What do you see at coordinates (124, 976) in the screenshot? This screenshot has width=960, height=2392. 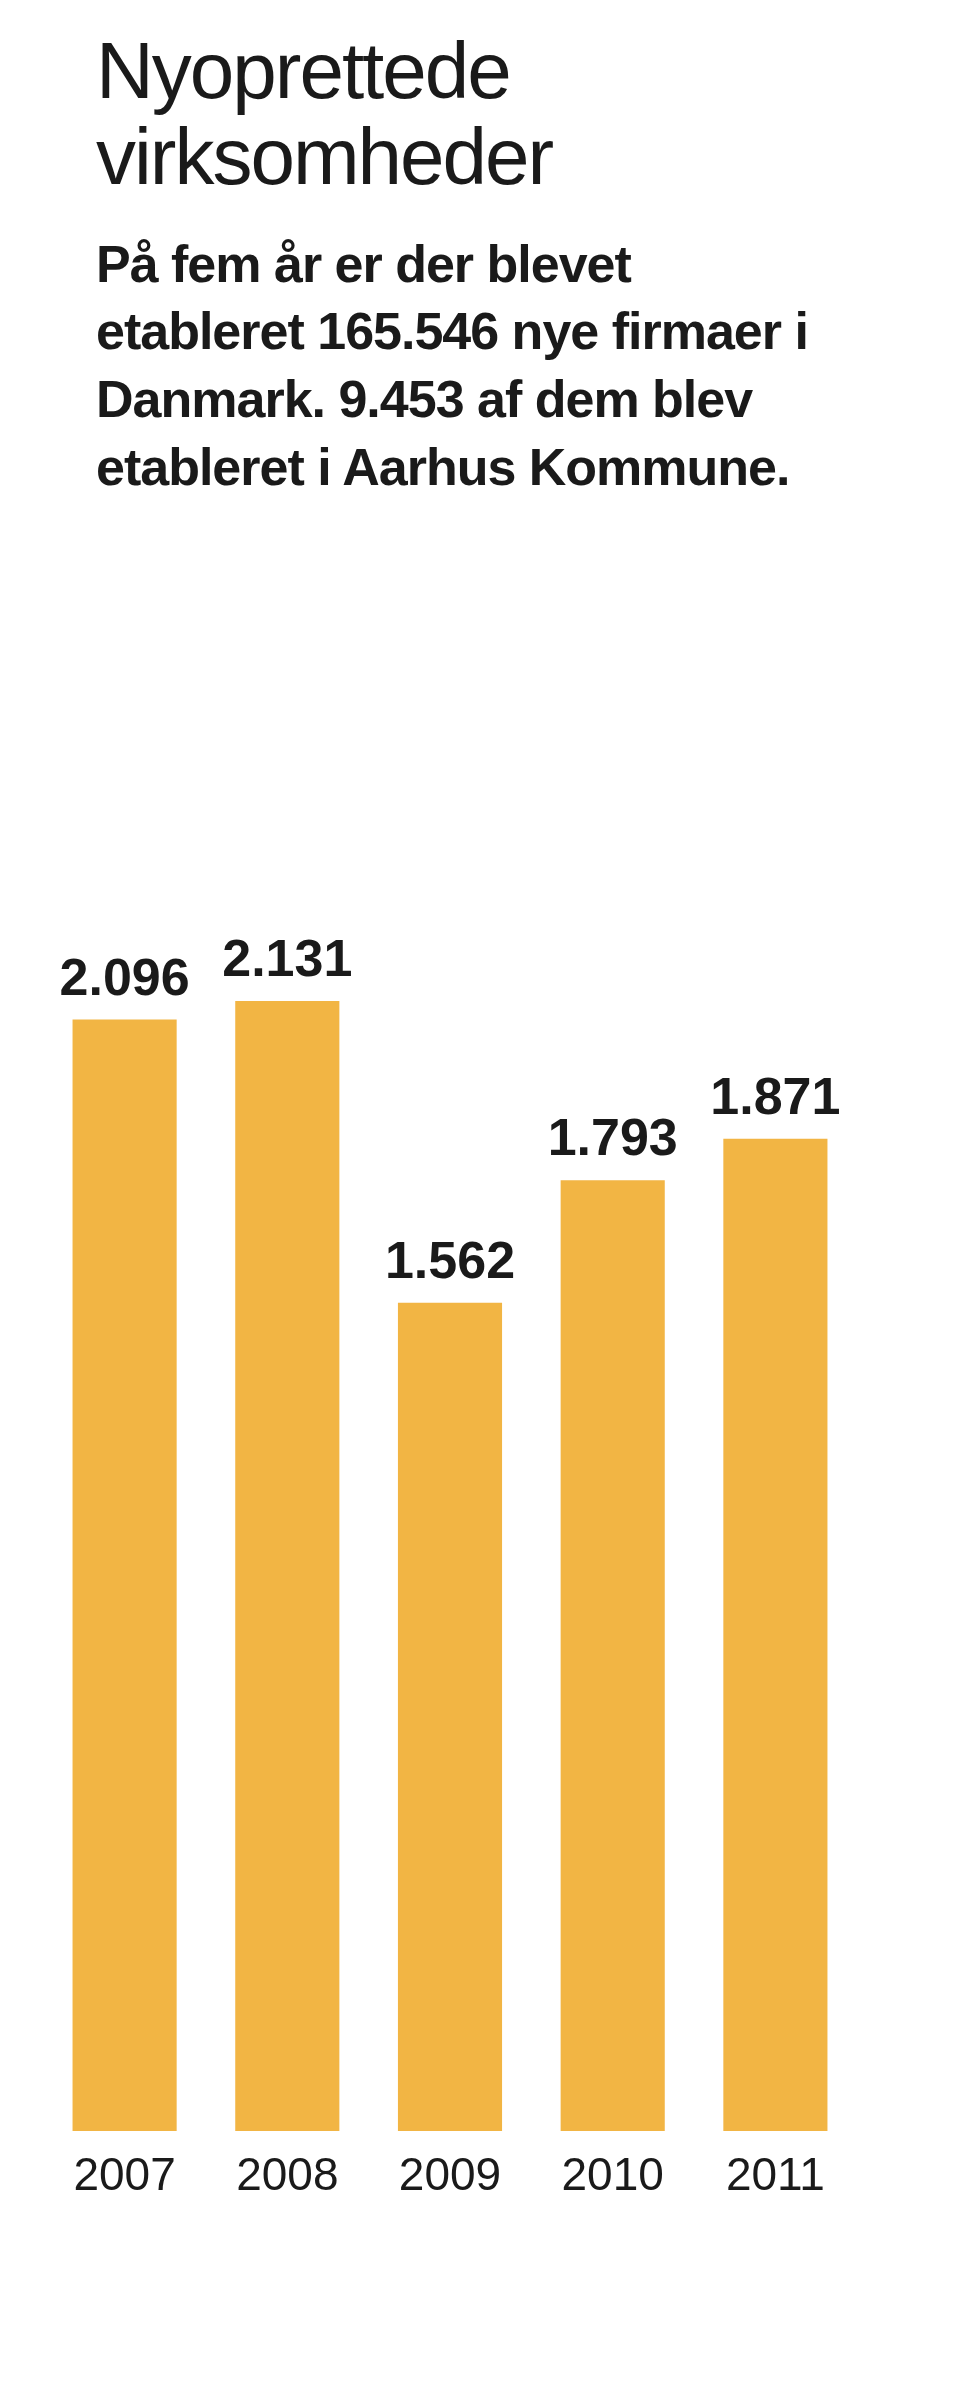 I see `data-label: 2.096` at bounding box center [124, 976].